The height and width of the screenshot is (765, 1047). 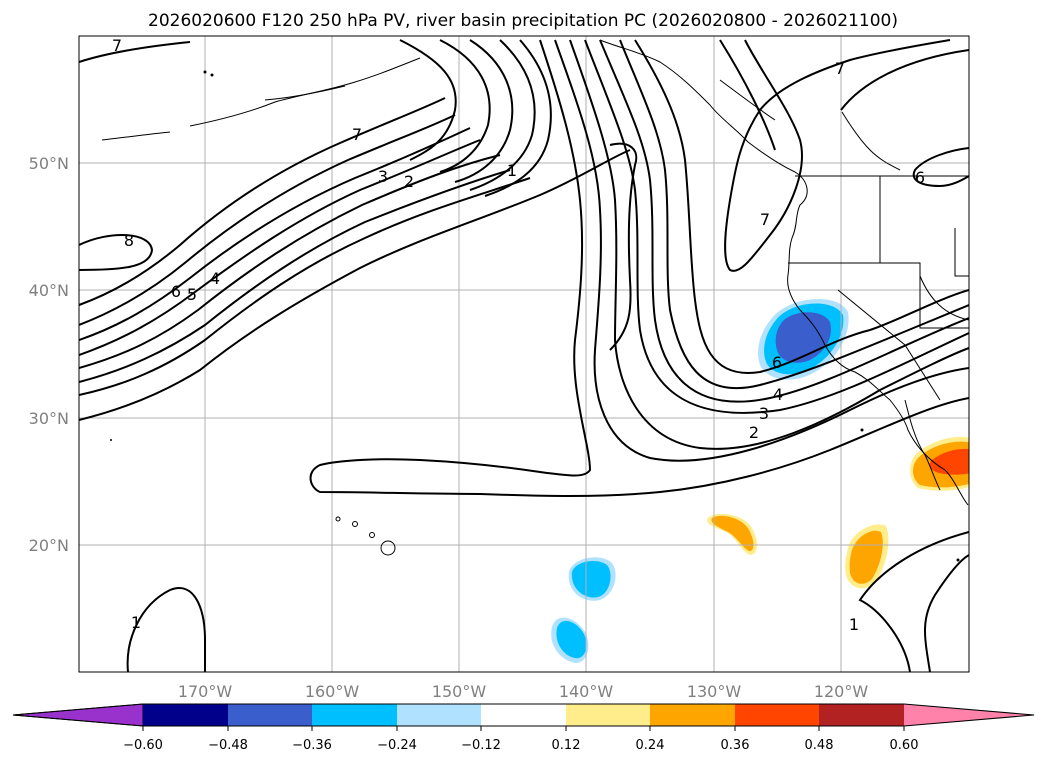 I want to click on contour-label-7-mid: 7, so click(x=357, y=134).